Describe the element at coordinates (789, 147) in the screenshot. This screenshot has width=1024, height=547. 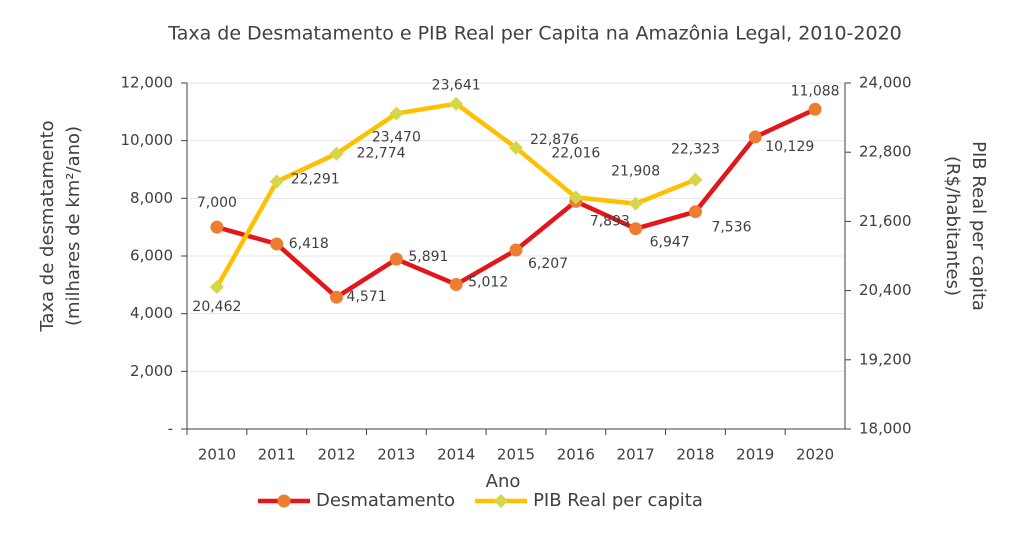
I see `data-label: 10,129` at that location.